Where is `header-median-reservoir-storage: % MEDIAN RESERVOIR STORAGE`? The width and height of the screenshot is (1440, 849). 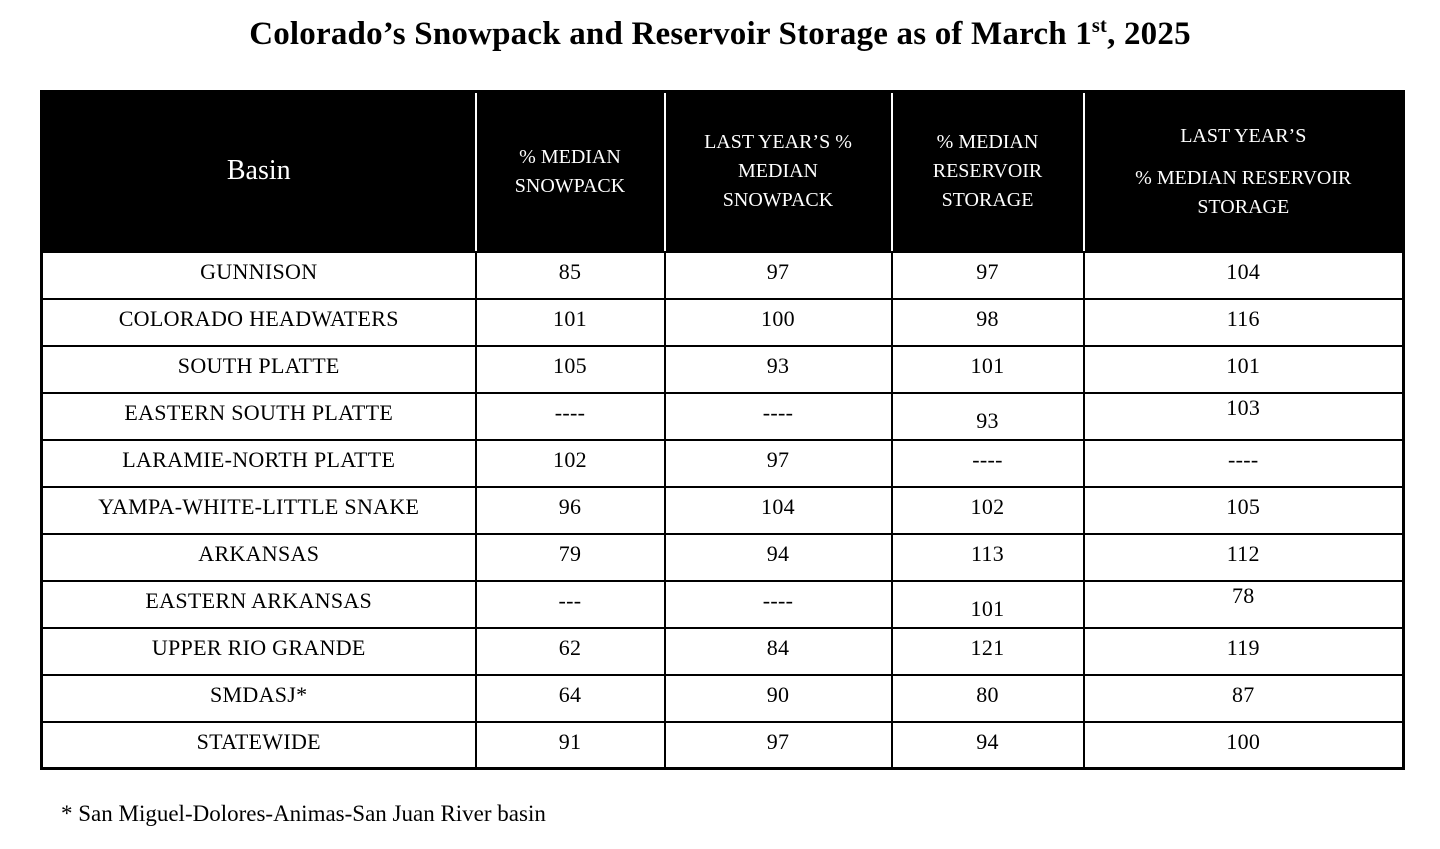
header-median-reservoir-storage: % MEDIAN RESERVOIR STORAGE is located at coordinates (988, 172).